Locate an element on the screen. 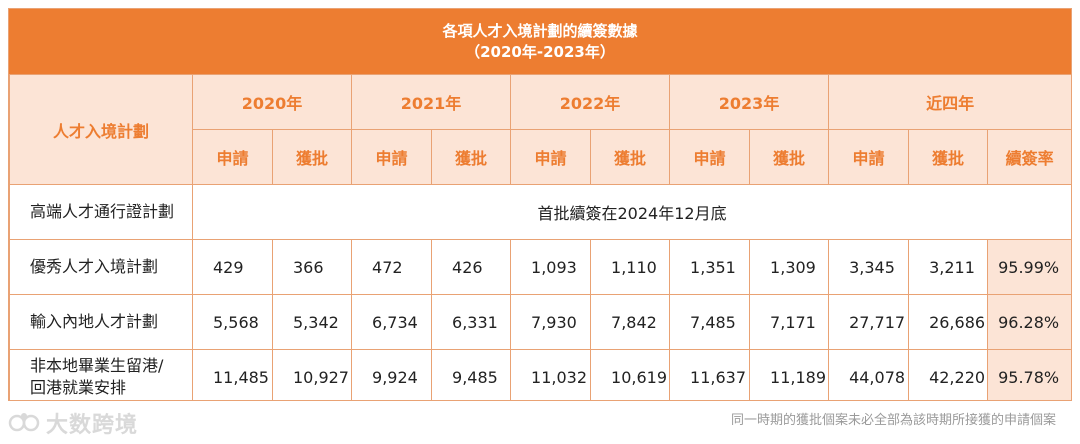  cell-value: 9,924 is located at coordinates (392, 374).